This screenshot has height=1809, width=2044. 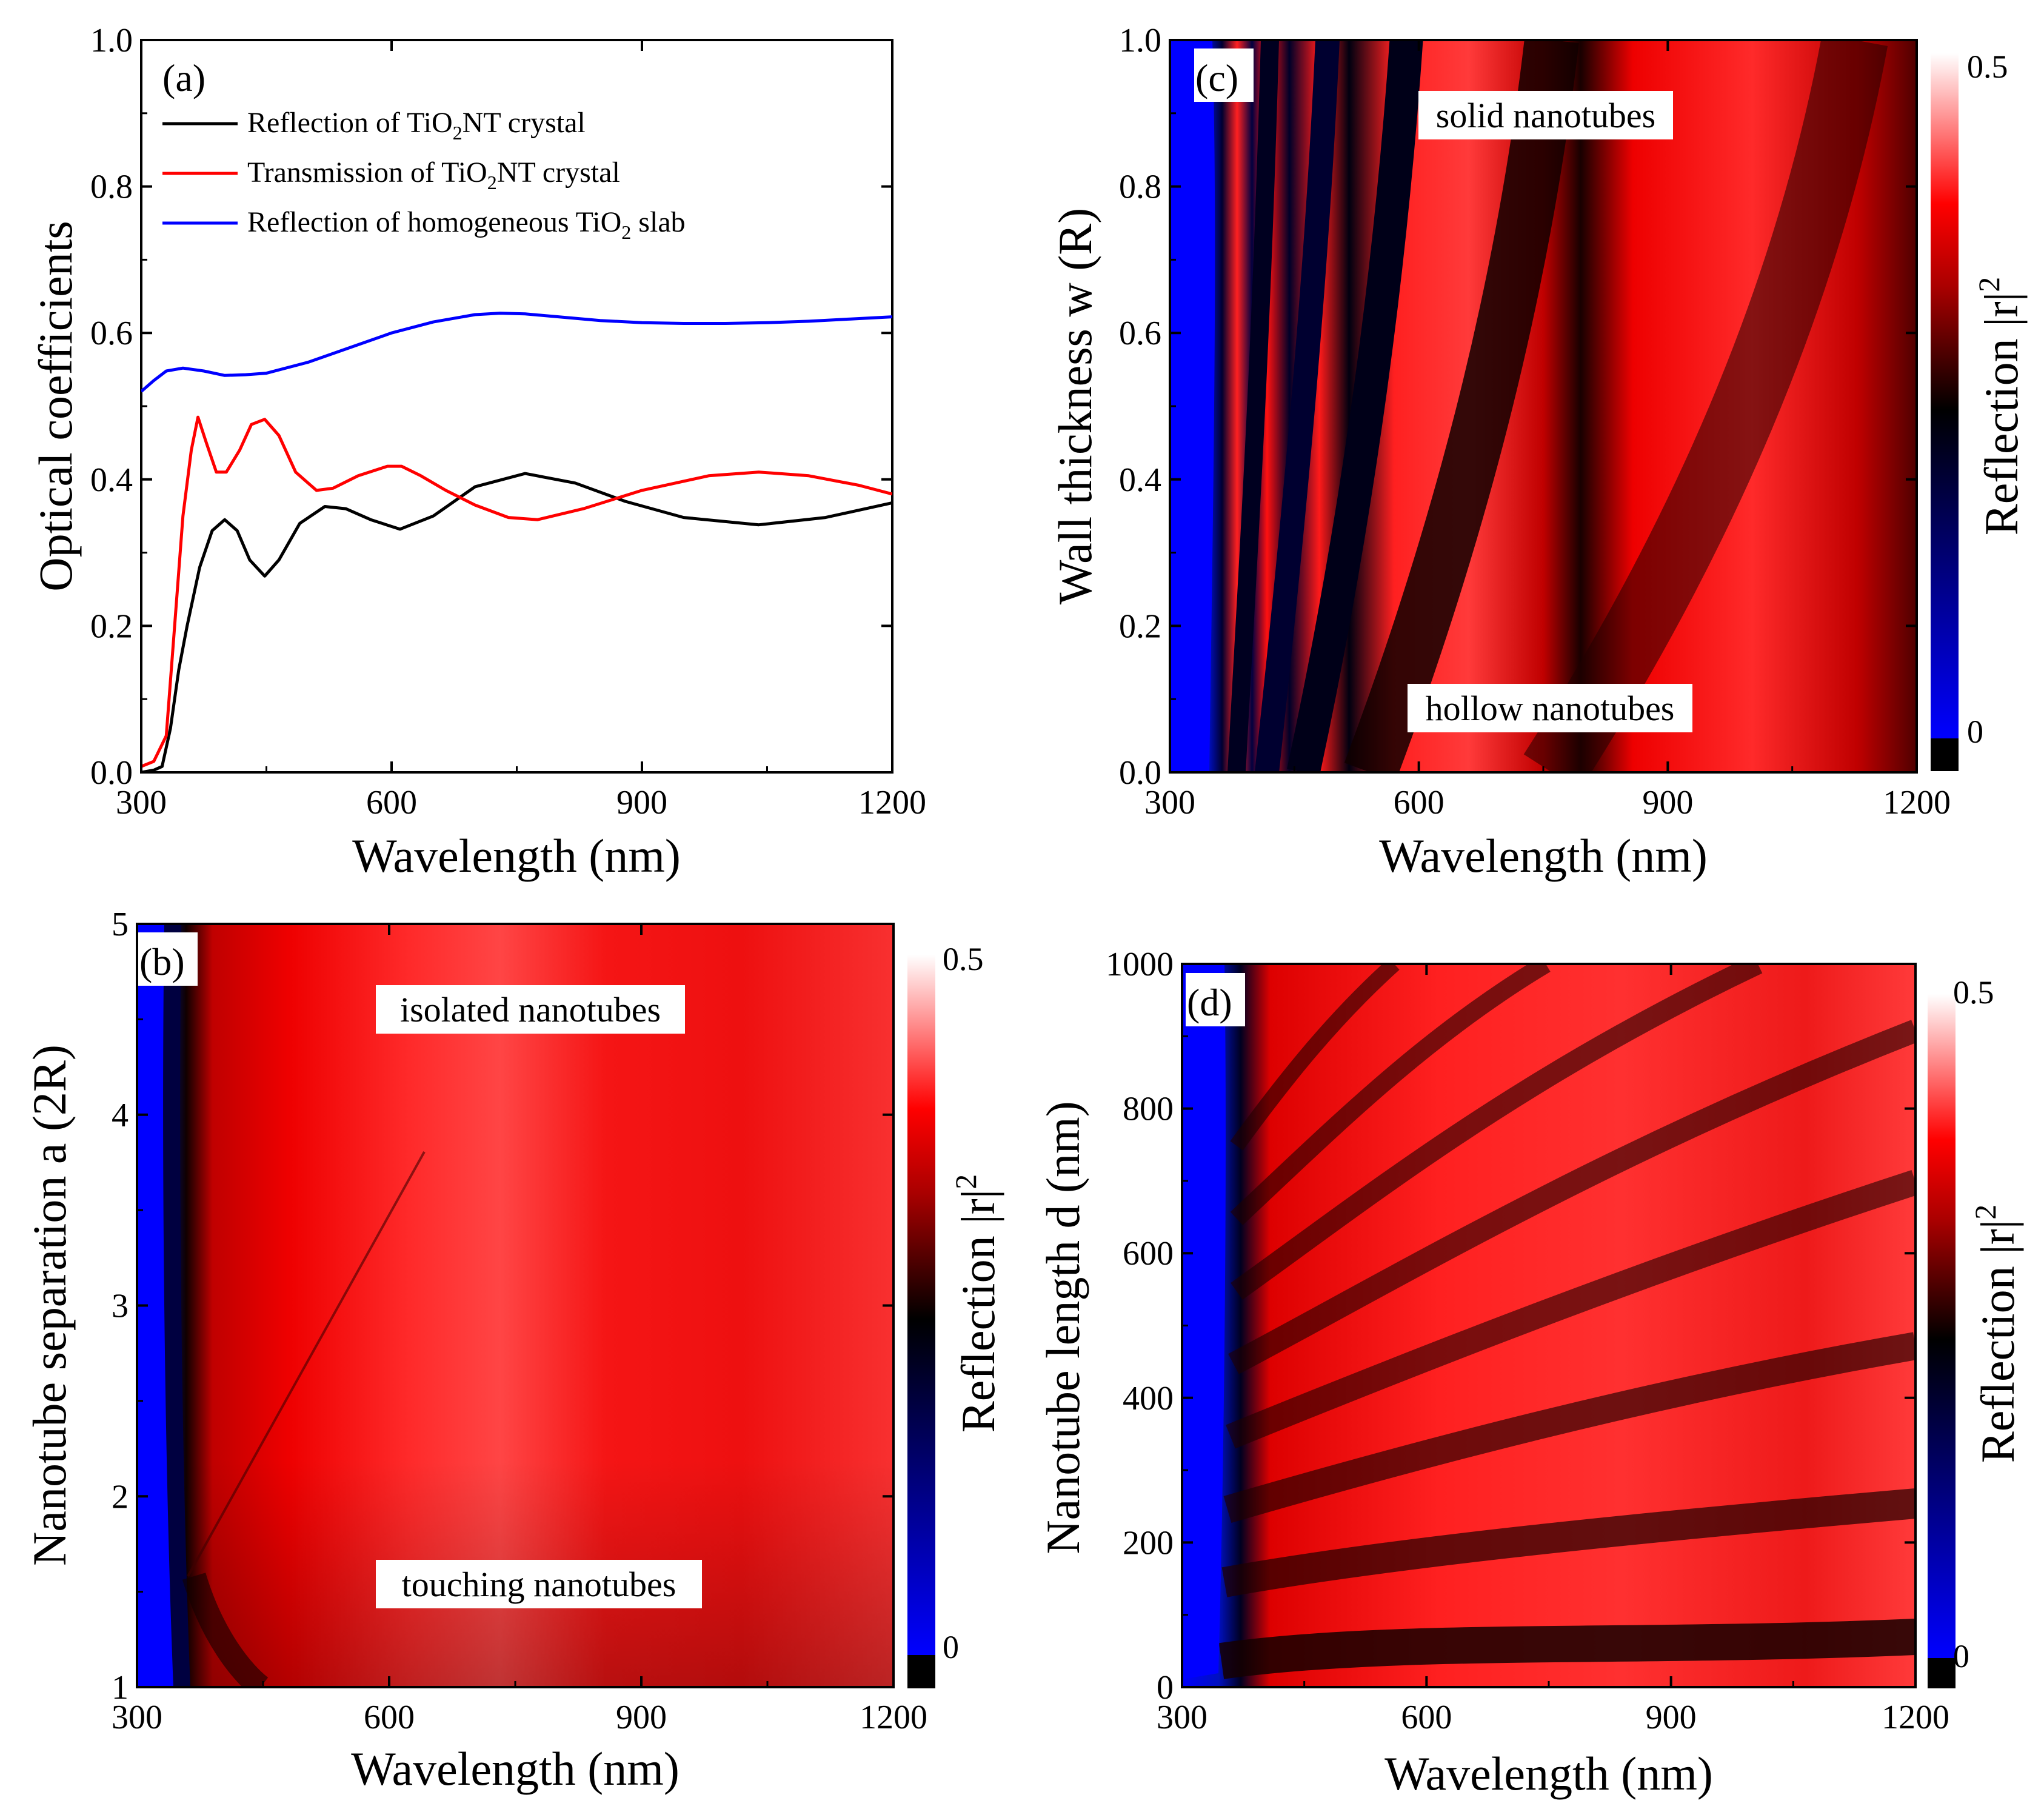 I want to click on panel-c-colorbar-label: Reflection |r|2, so click(x=2000, y=406).